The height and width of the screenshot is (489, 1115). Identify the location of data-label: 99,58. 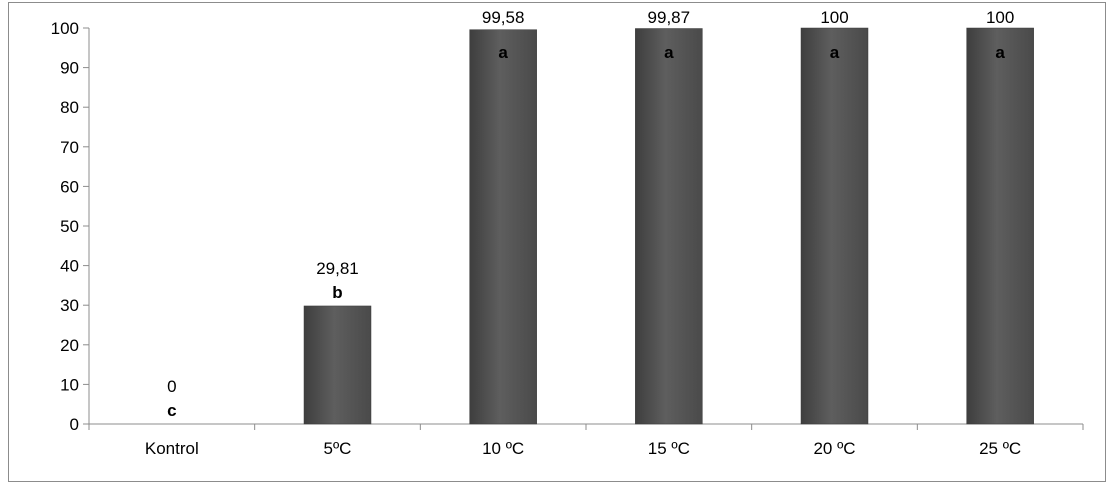
(503, 17).